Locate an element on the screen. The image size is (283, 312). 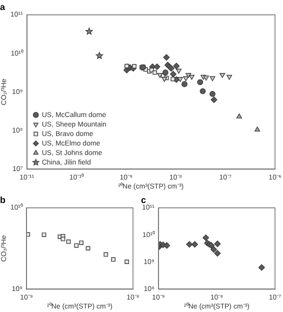
chart-title: b is located at coordinates (3, 199).